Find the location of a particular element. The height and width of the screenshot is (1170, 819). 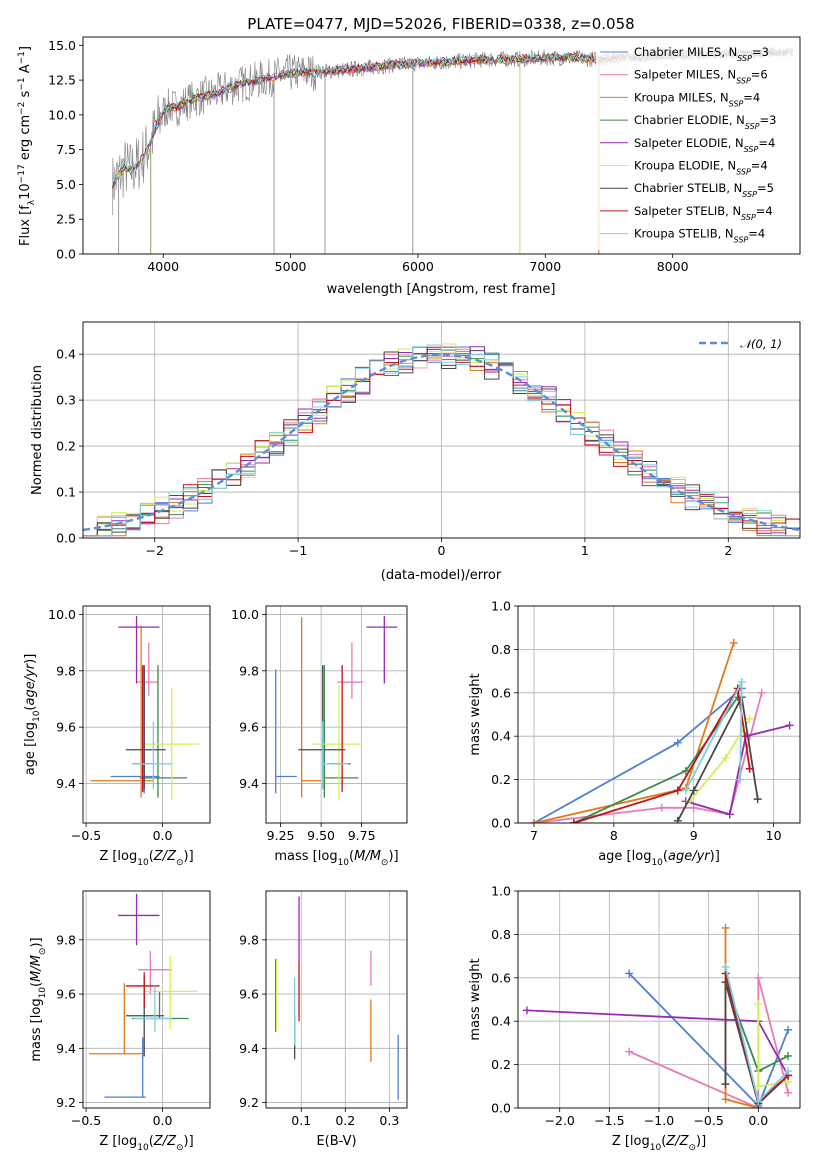

y-axis-label: mass weight is located at coordinates (475, 999).